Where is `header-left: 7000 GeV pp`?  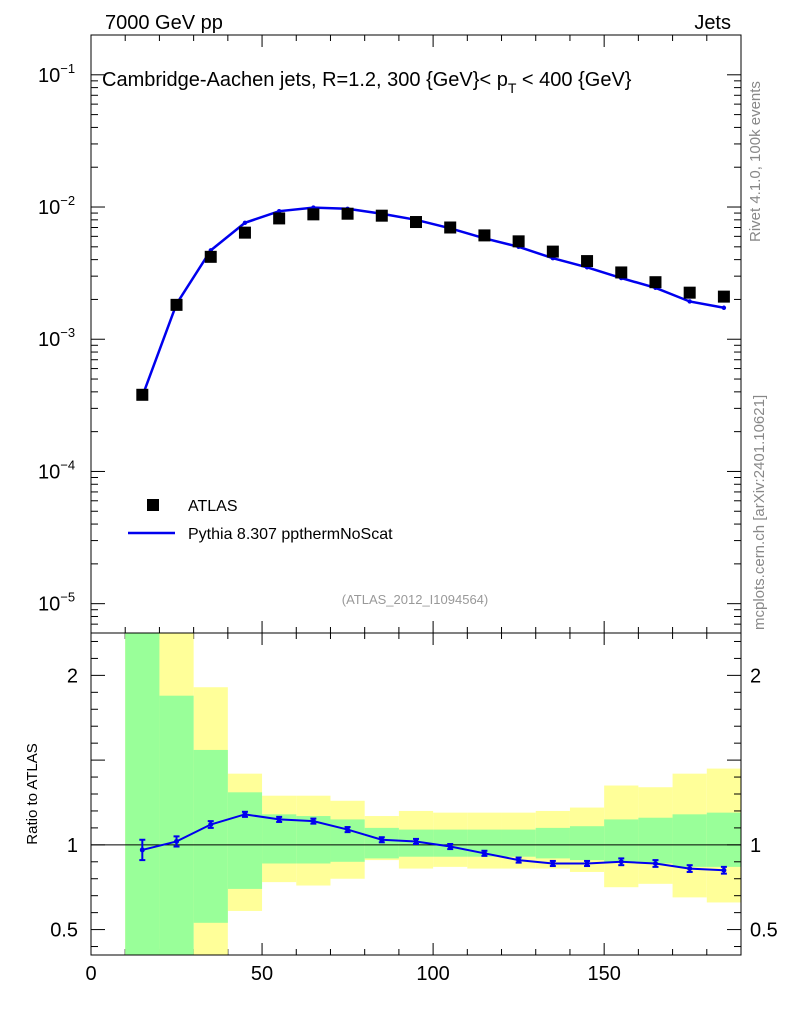 header-left: 7000 GeV pp is located at coordinates (164, 23).